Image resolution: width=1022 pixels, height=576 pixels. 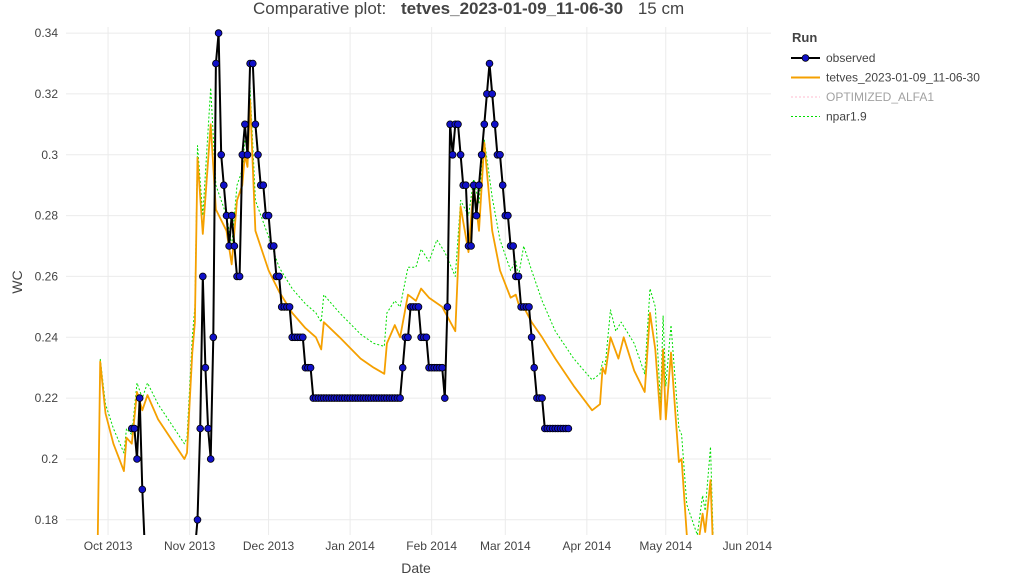 What do you see at coordinates (108, 546) in the screenshot?
I see `x-tick-label: Oct 2013` at bounding box center [108, 546].